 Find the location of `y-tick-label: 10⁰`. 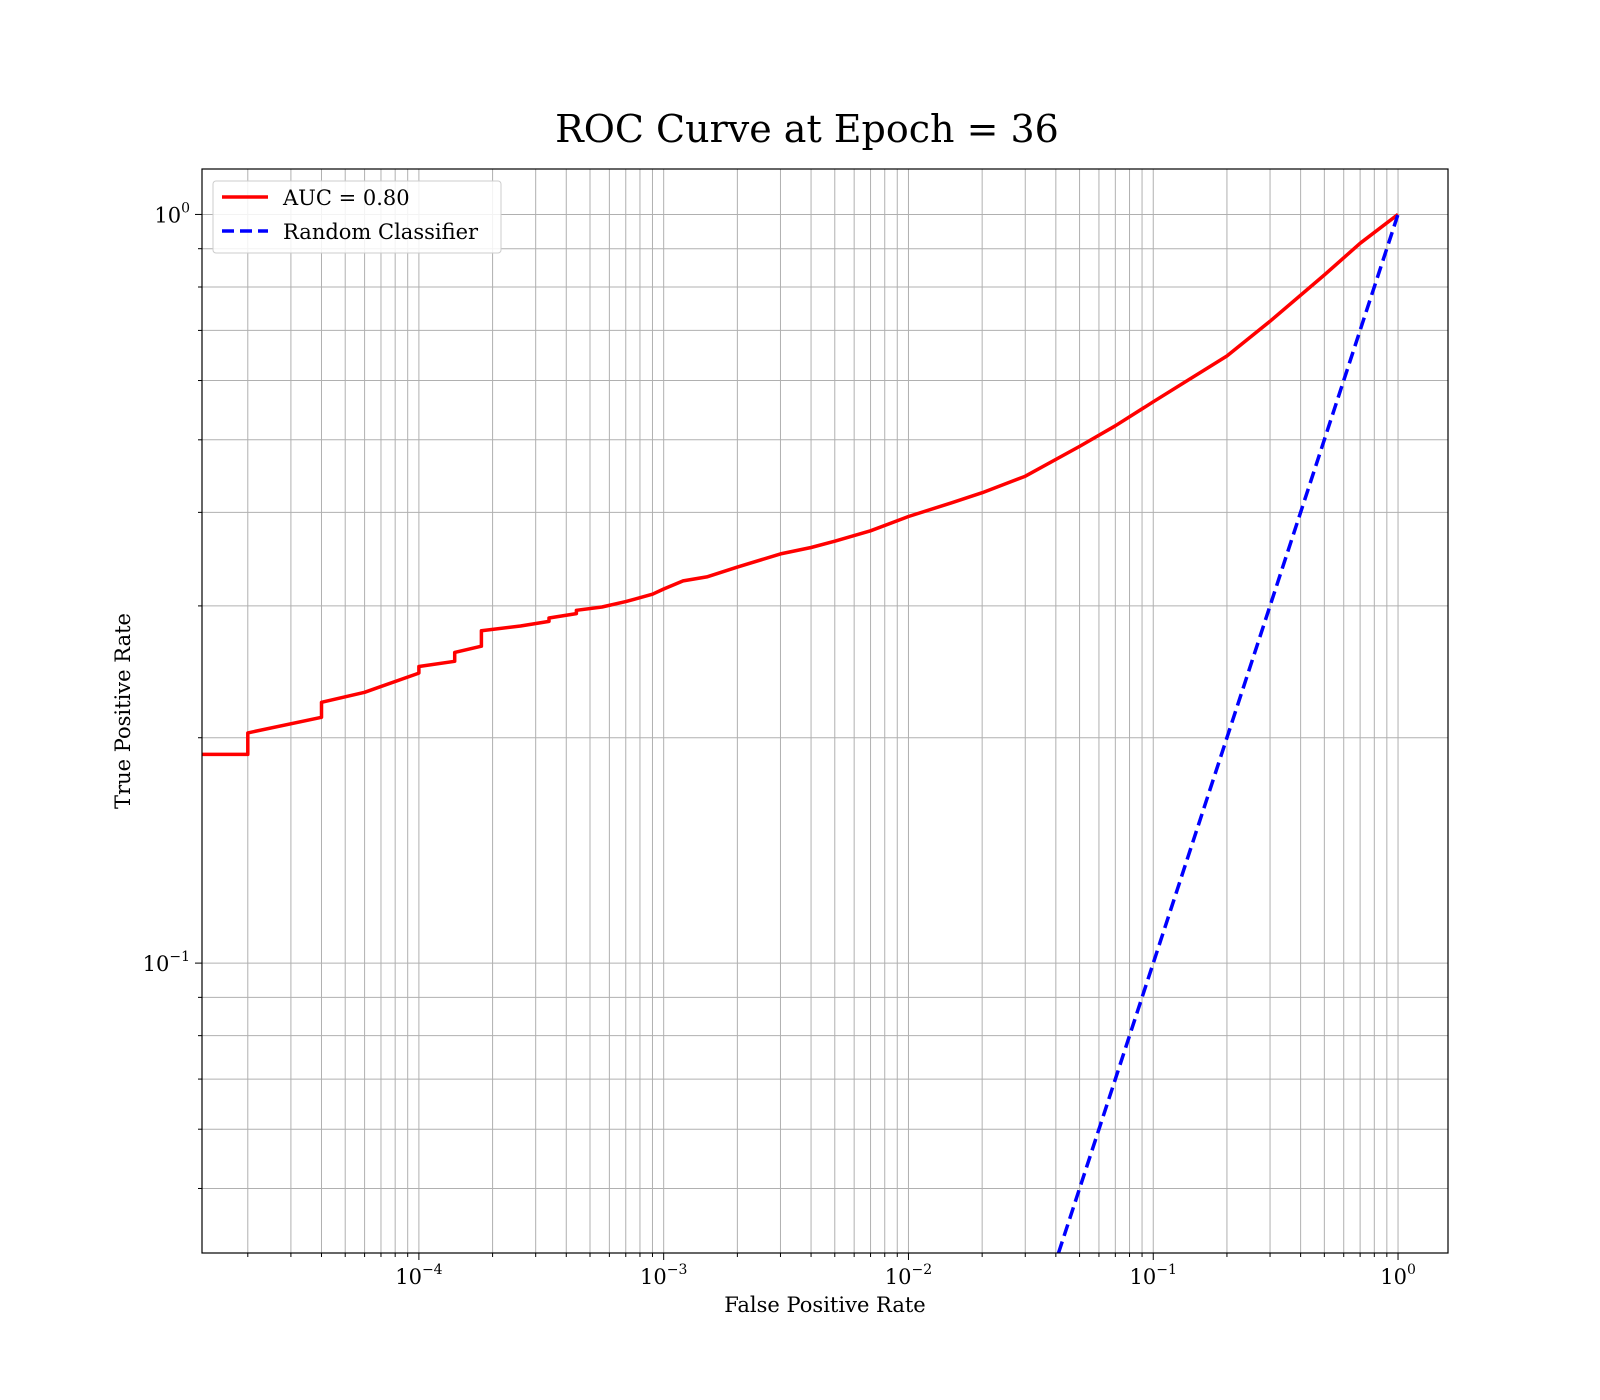

y-tick-label: 10⁰ is located at coordinates (172, 213).